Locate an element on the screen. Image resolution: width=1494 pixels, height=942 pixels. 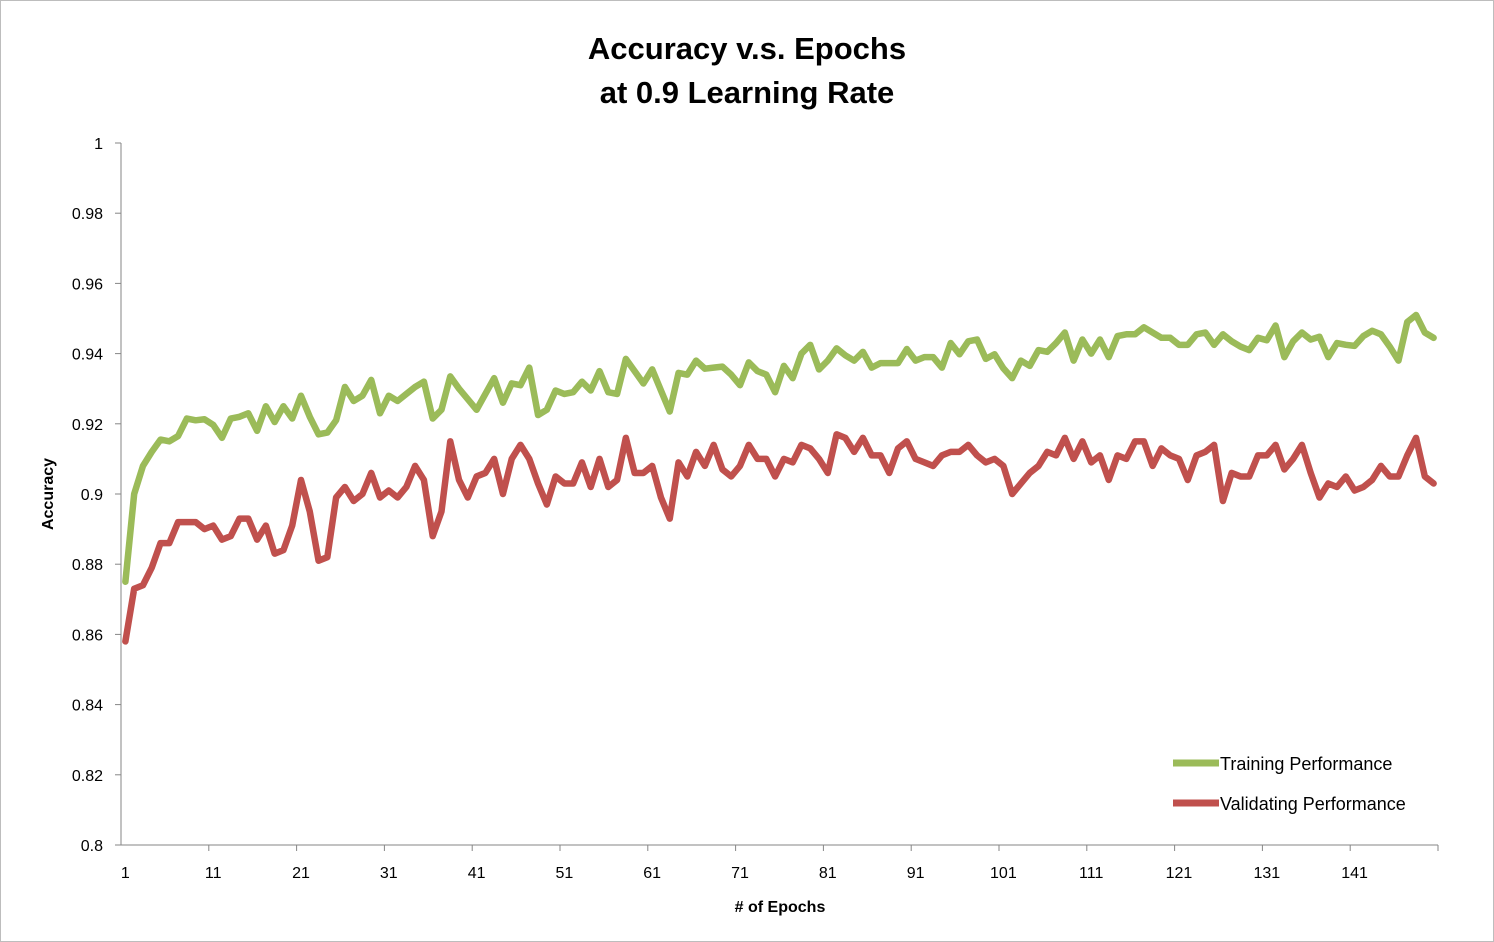
y-axis-label: Accuracy is located at coordinates (48, 494).